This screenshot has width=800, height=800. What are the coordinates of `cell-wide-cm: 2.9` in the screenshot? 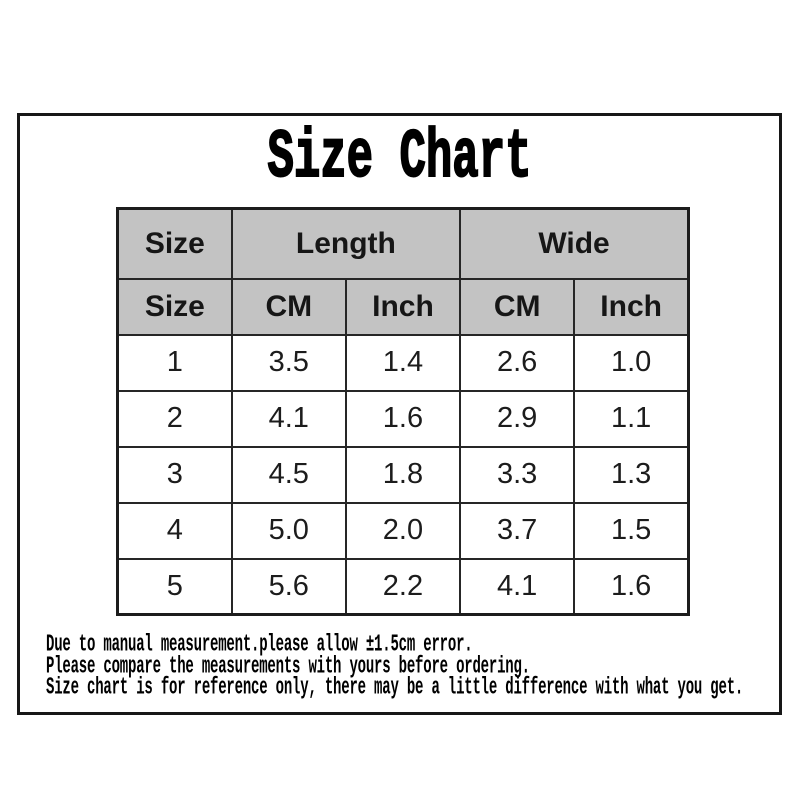 It's located at (517, 418).